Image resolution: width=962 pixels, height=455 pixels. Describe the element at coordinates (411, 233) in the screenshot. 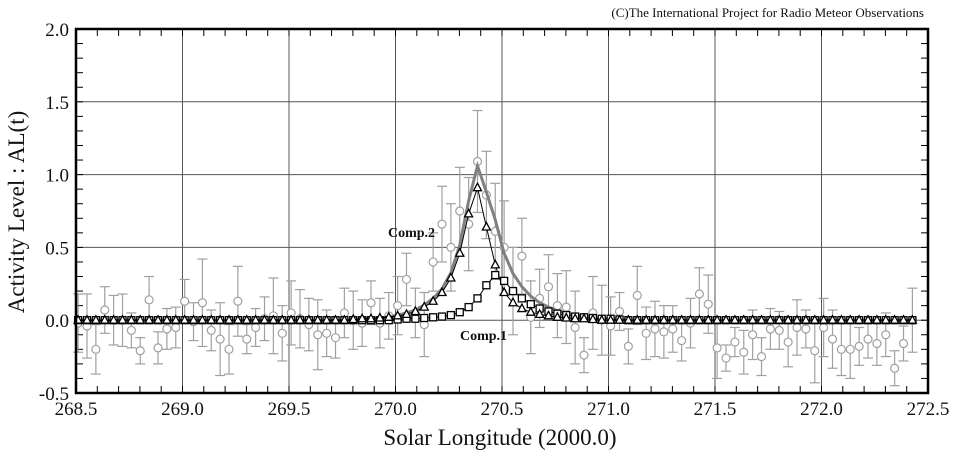

I see `comp2-label: Comp.2` at that location.